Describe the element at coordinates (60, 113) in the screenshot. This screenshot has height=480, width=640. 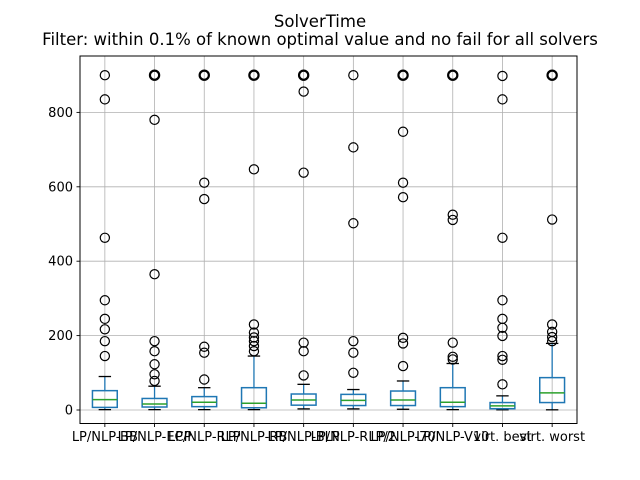
I see `y-tick-label: 800` at that location.